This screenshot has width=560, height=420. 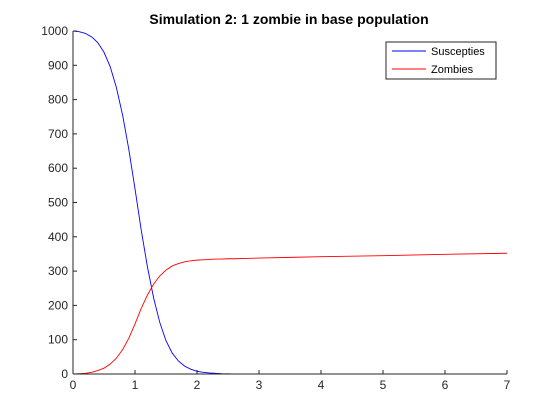 I want to click on x-tick-label: 6, so click(x=445, y=385).